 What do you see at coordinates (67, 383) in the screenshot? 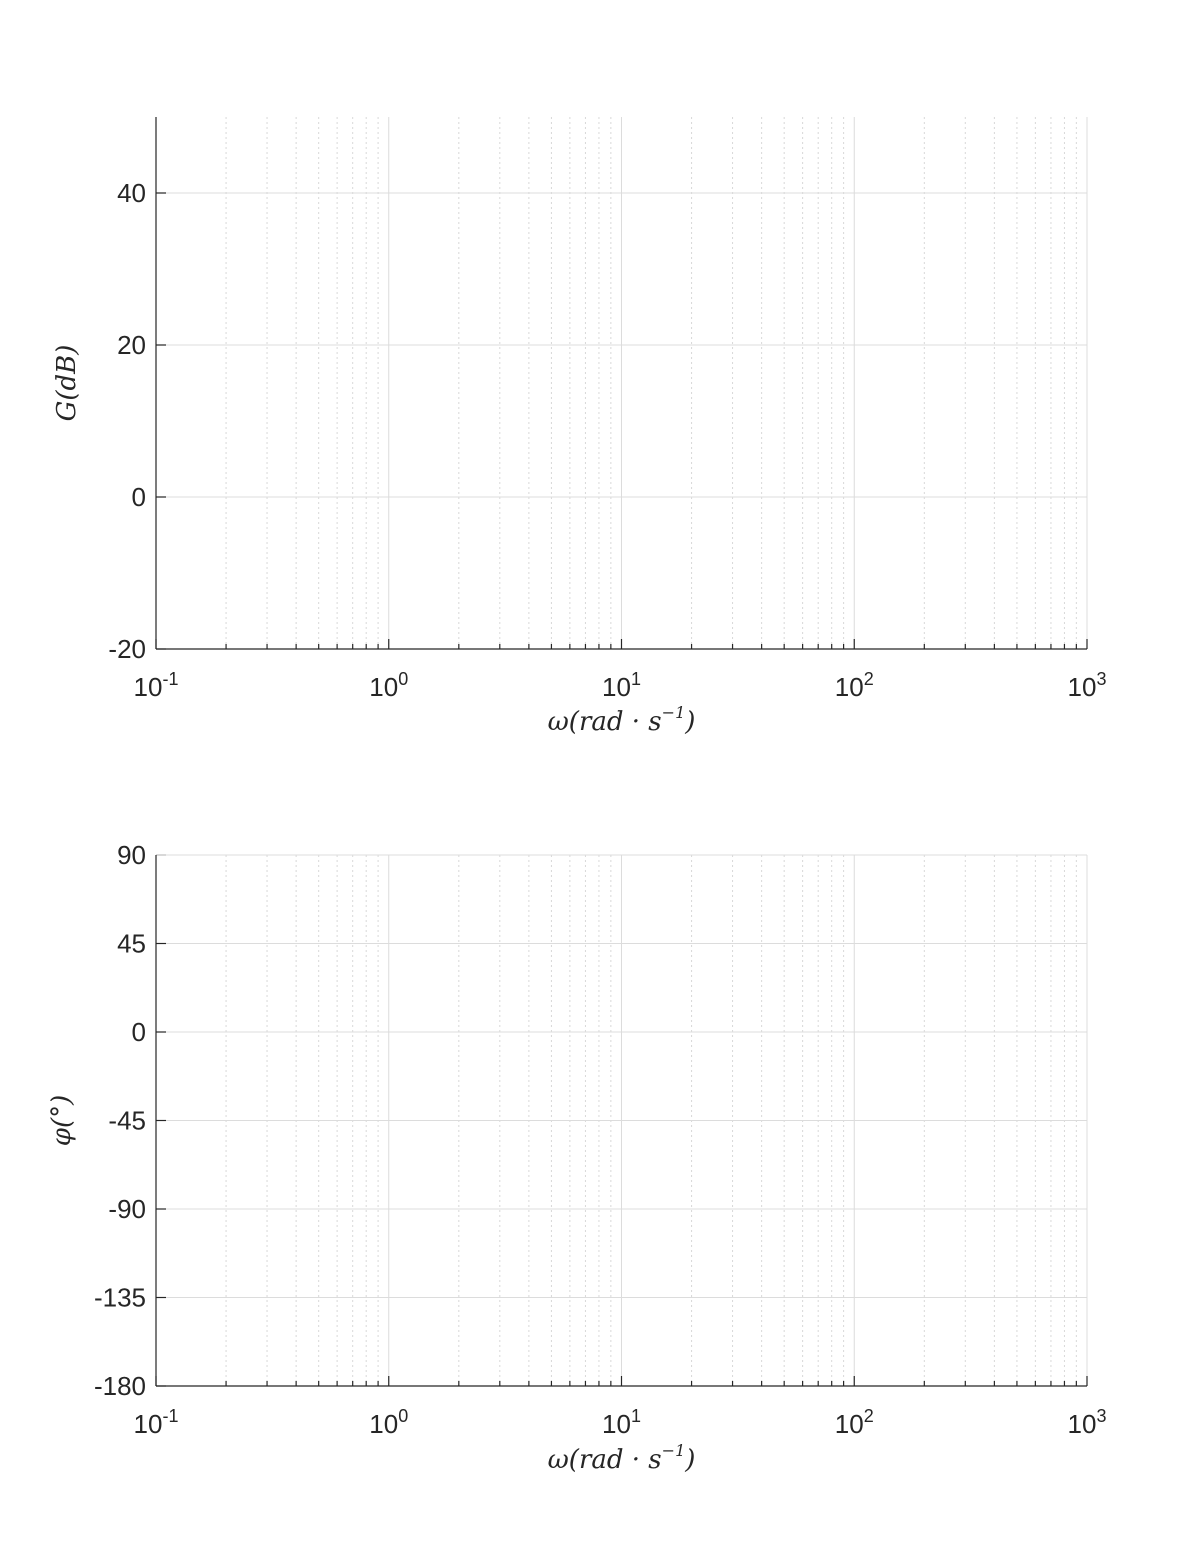
I see `y-axis-label: G(dB)` at bounding box center [67, 383].